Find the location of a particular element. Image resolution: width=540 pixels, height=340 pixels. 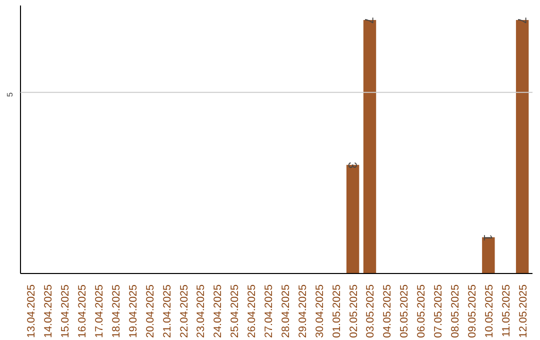

x-tick-label: 03.05.2025 is located at coordinates (370, 311).